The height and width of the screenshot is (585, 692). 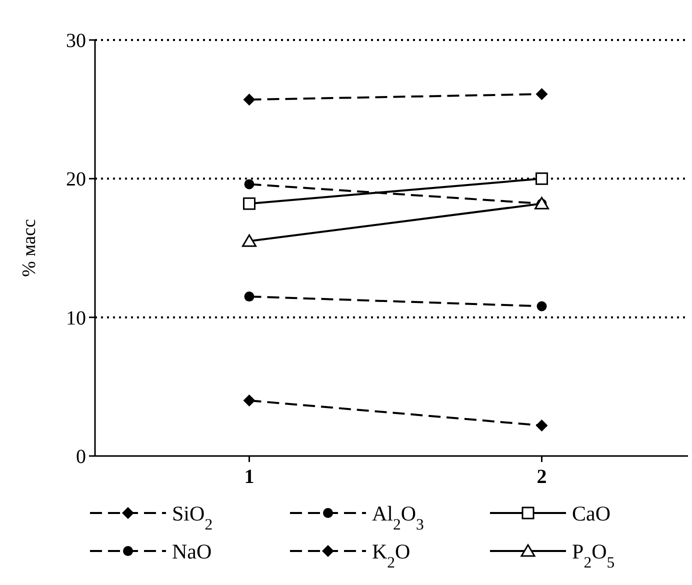 What do you see at coordinates (249, 477) in the screenshot?
I see `x-tick-label: 1` at bounding box center [249, 477].